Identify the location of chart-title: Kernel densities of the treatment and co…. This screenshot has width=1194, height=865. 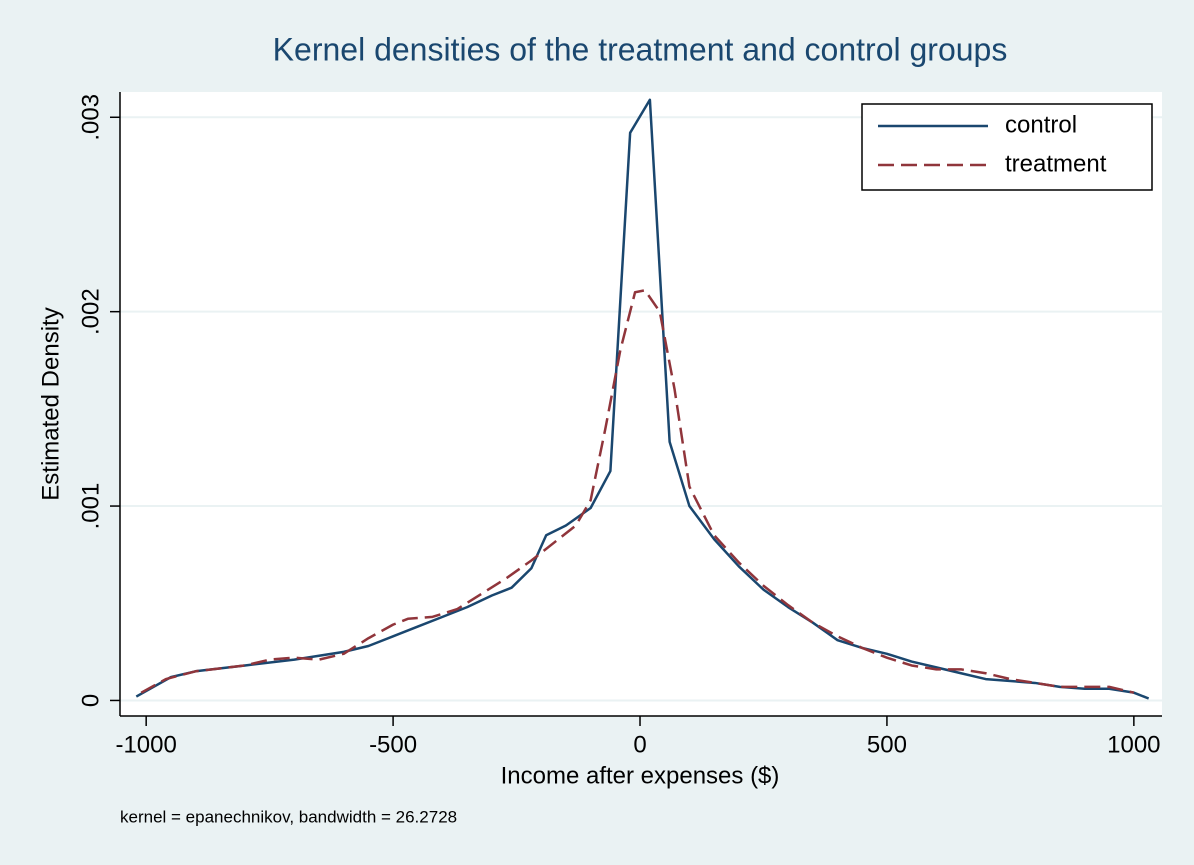
(640, 49).